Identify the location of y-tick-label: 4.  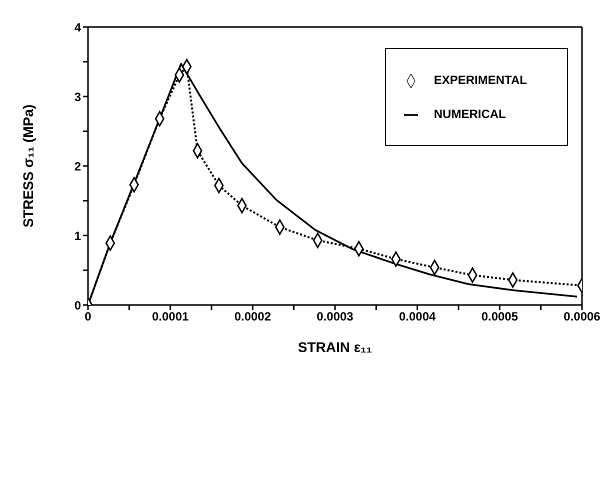
(78, 27).